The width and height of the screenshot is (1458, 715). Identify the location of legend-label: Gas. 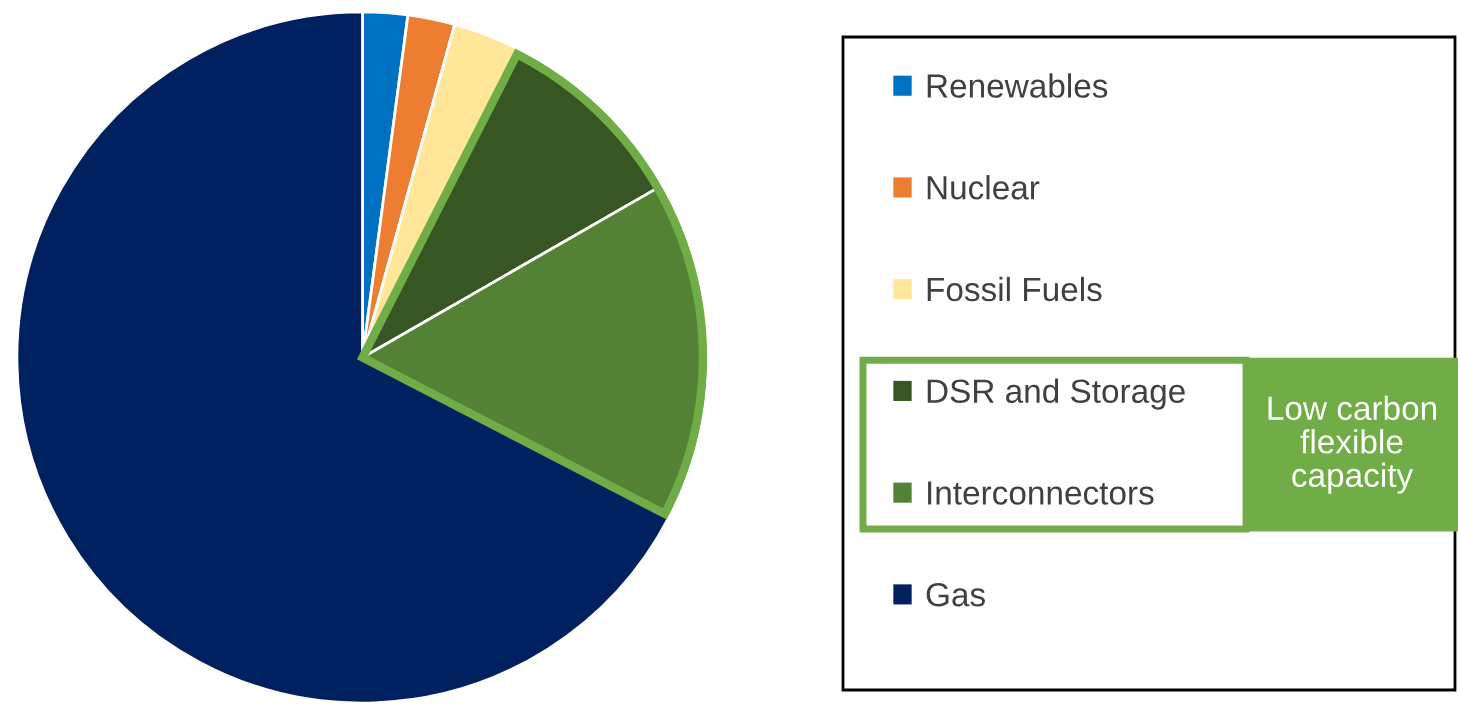
(955, 594).